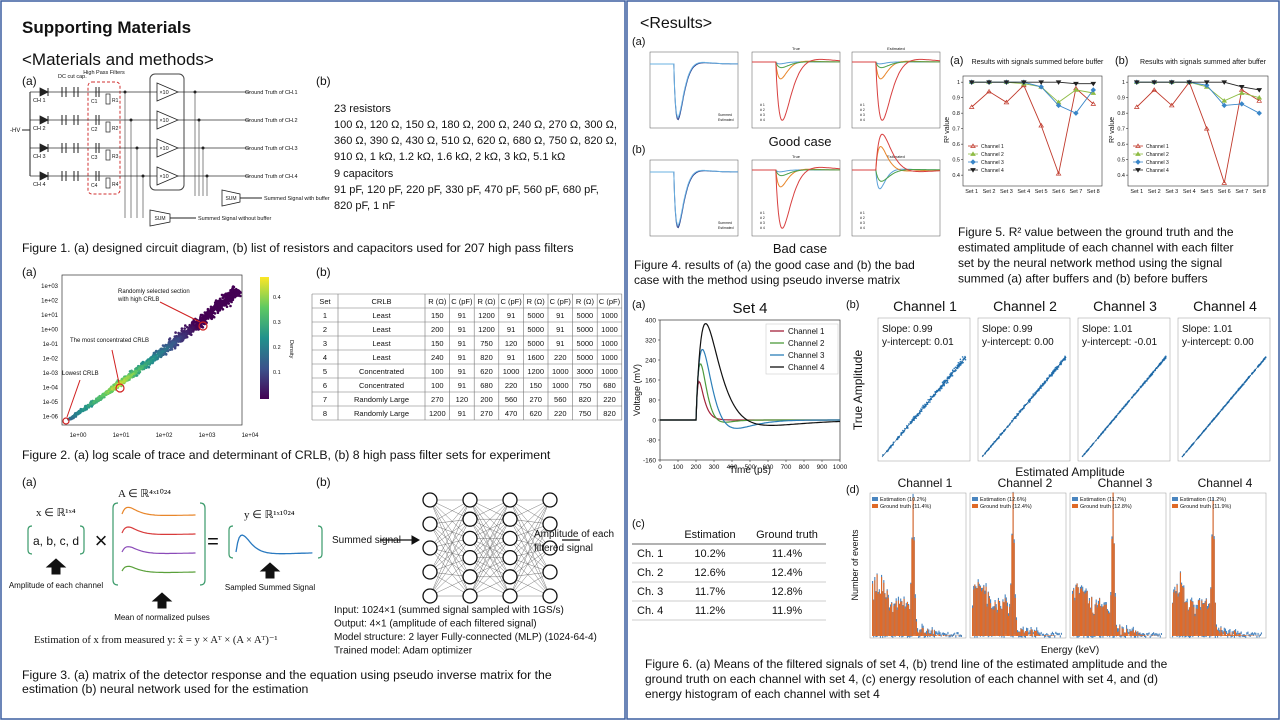 This screenshot has height=720, width=1280. Describe the element at coordinates (852, 305) in the screenshot. I see `panel-label: (b)` at that location.